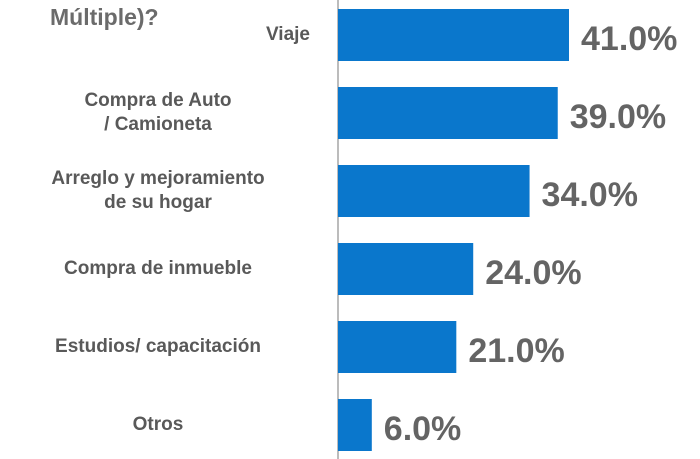 This screenshot has width=700, height=459. Describe the element at coordinates (158, 424) in the screenshot. I see `category-label: Otros` at that location.